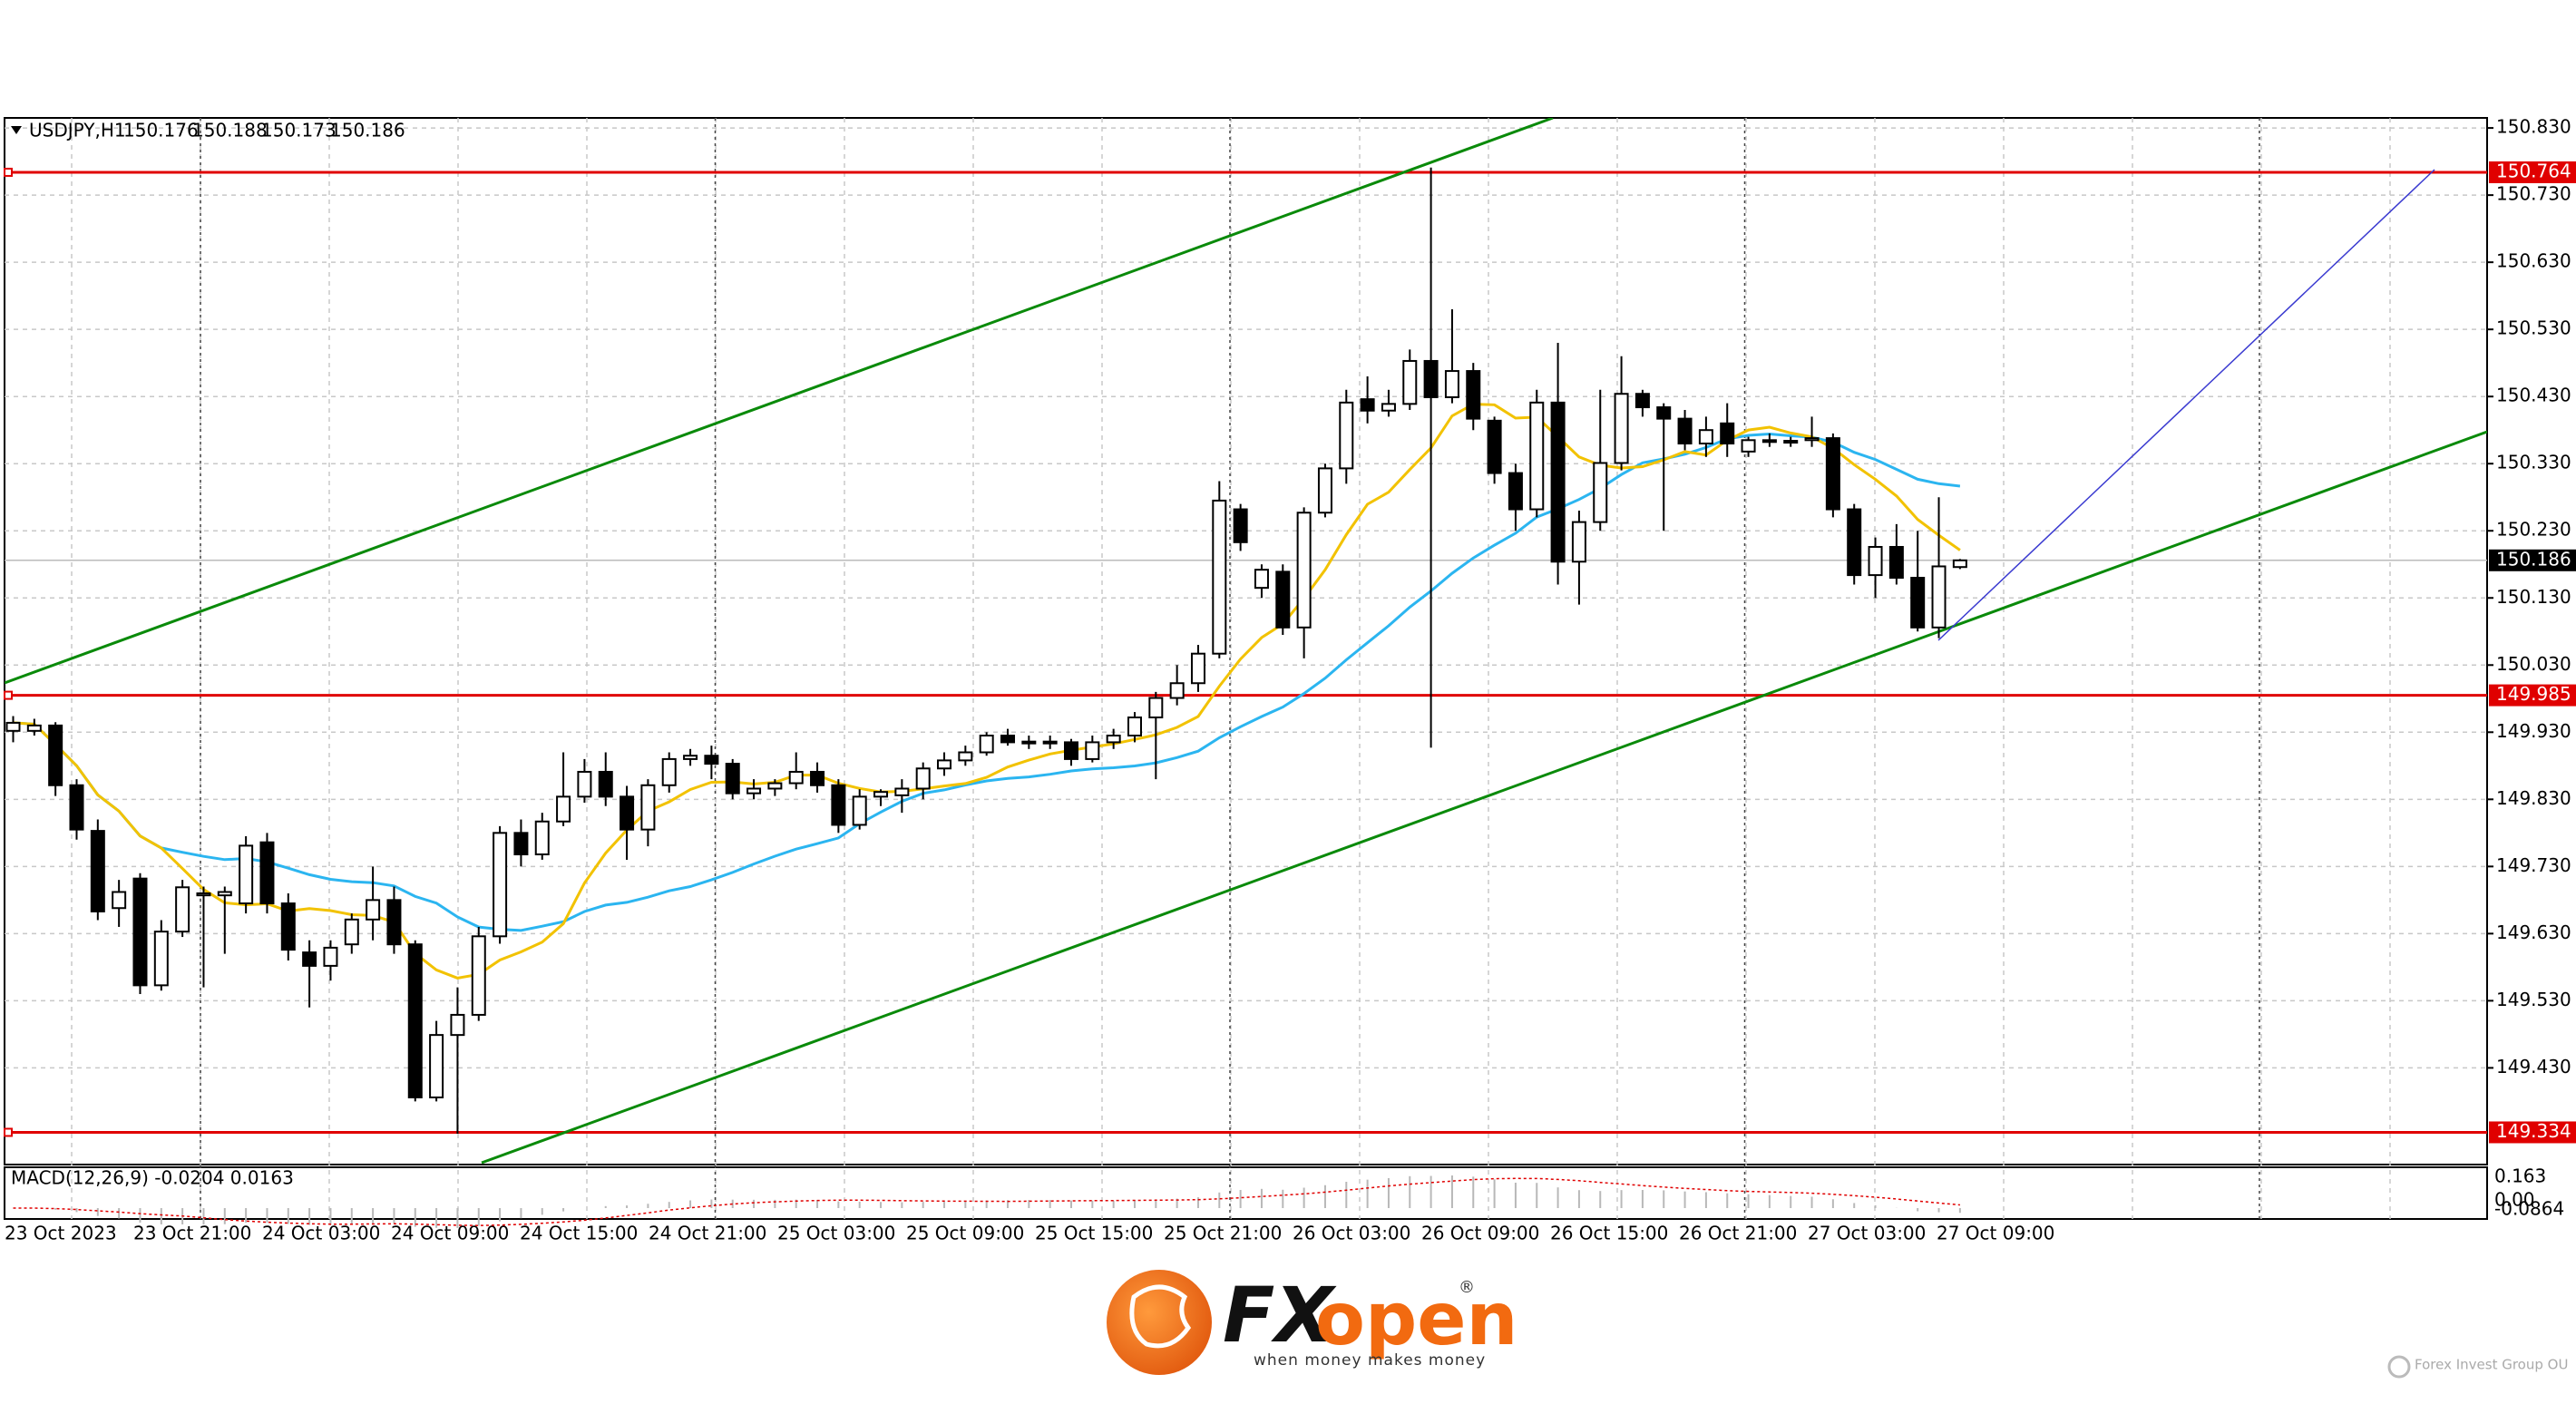 The width and height of the screenshot is (2576, 1404). Describe the element at coordinates (16, 130) in the screenshot. I see `menu-arrow` at that location.